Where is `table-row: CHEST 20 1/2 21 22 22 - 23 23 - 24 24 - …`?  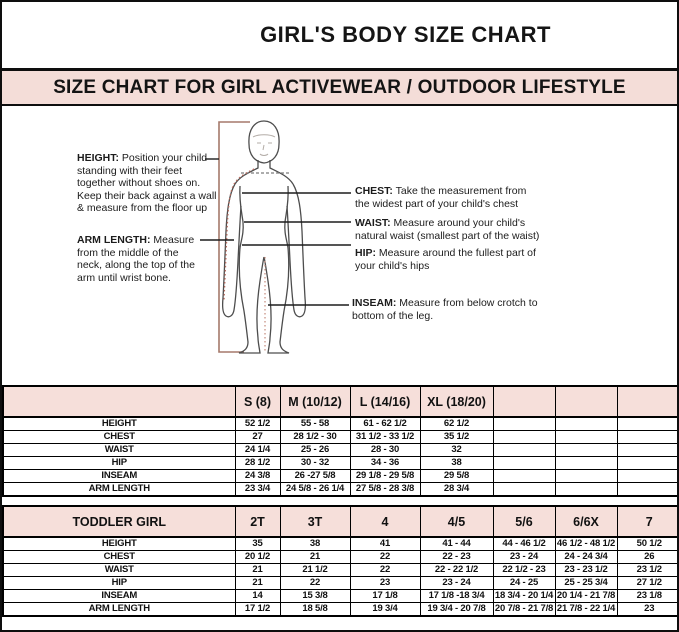 table-row: CHEST 20 1/2 21 22 22 - 23 23 - 24 24 - … is located at coordinates (339, 557).